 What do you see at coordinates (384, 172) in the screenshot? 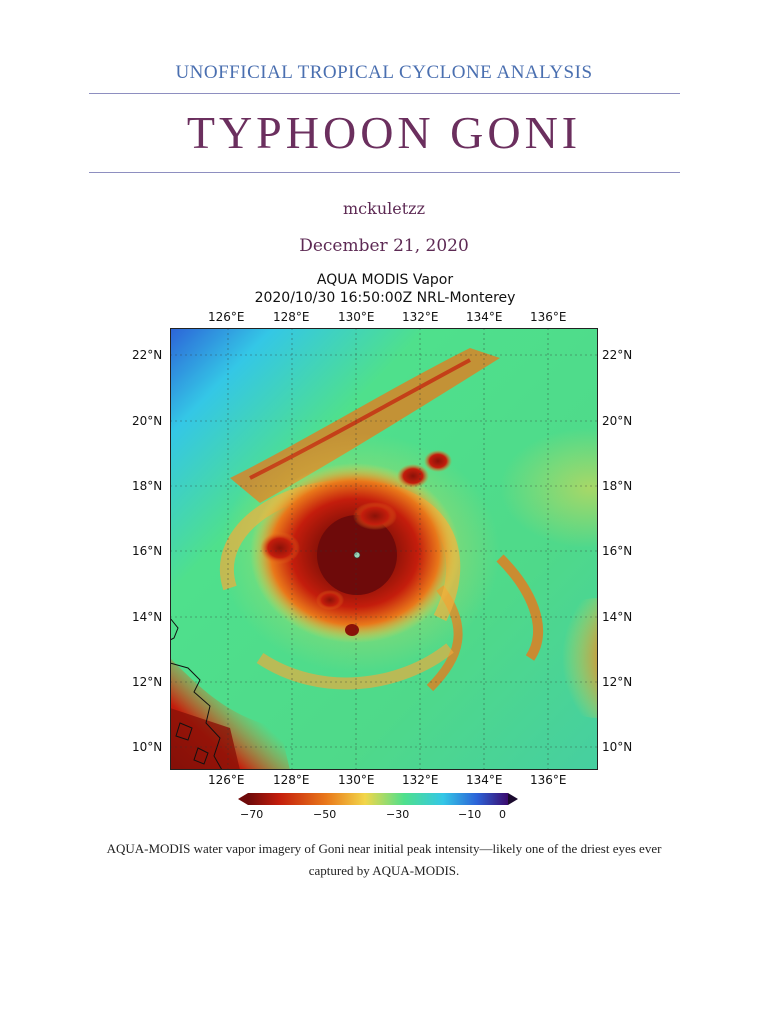
I see `bottom-rule` at bounding box center [384, 172].